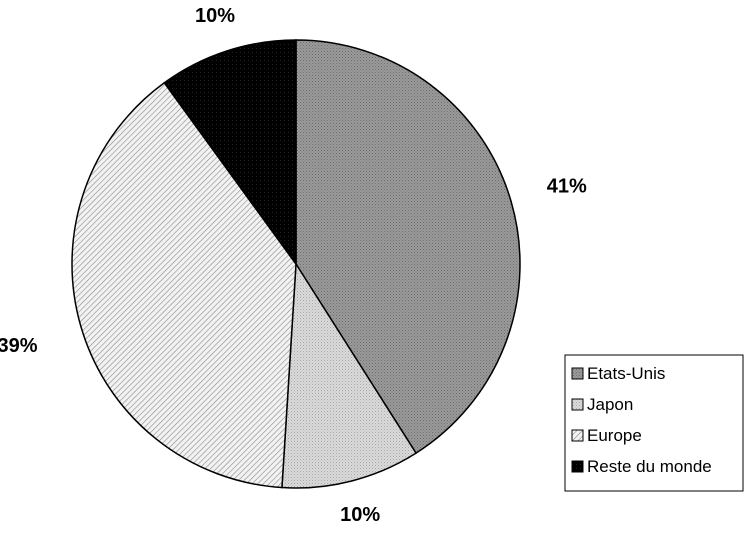 This screenshot has height=543, width=746. Describe the element at coordinates (649, 466) in the screenshot. I see `legend-label: Reste du monde` at that location.